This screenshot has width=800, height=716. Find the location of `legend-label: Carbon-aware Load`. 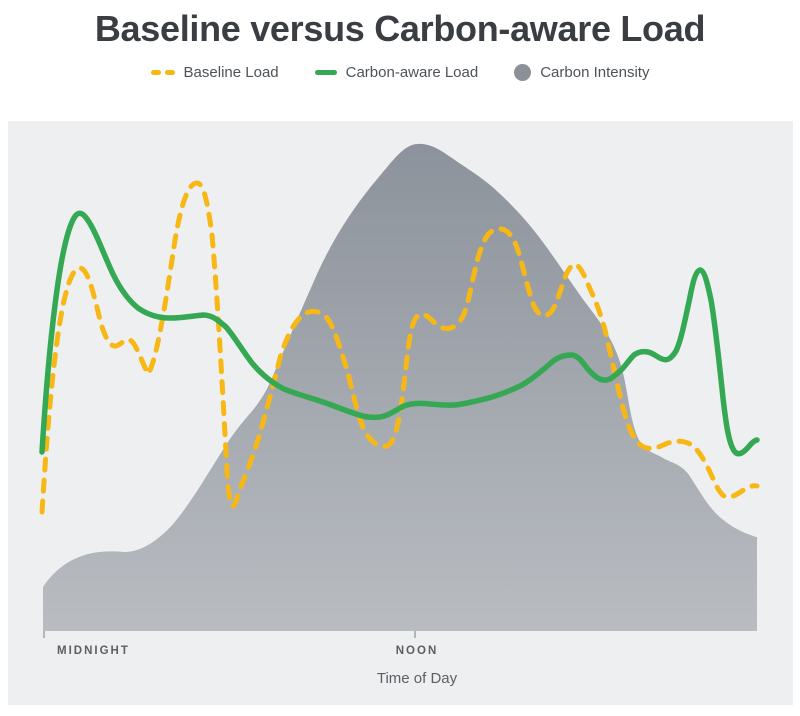

legend-label: Carbon-aware Load is located at coordinates (412, 72).